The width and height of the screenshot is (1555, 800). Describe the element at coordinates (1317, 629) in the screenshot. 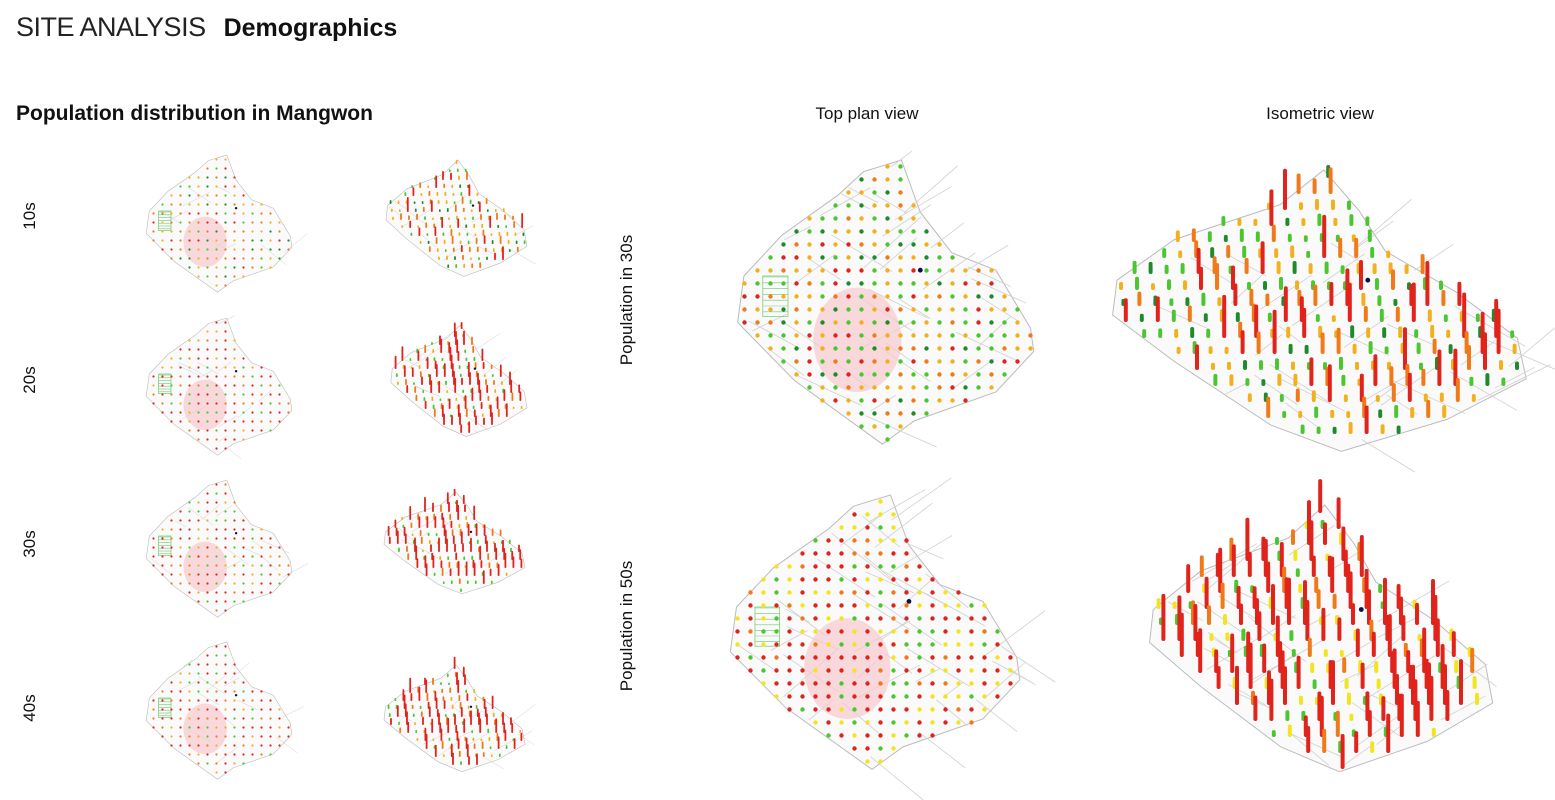

I see `map-iso-population-50s` at that location.